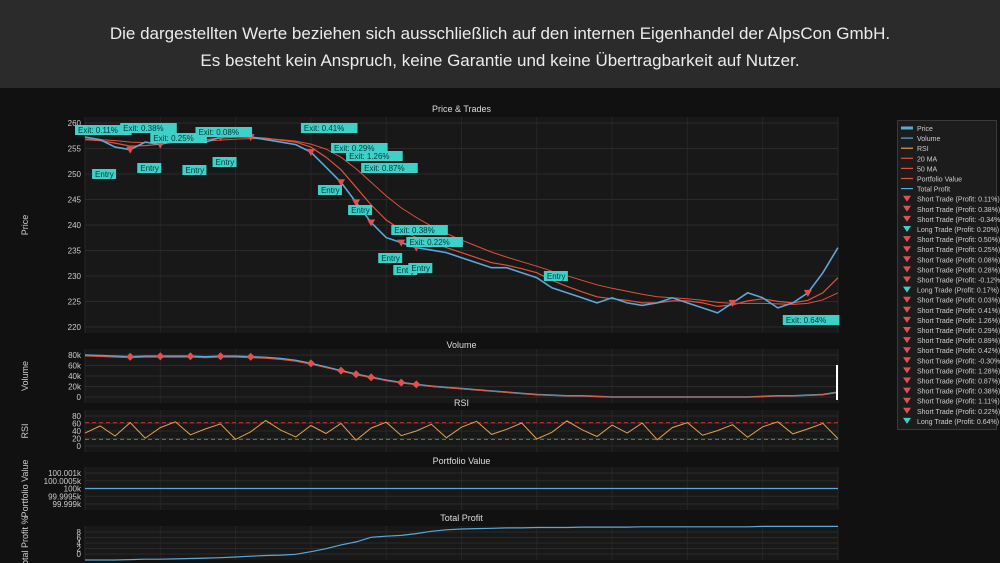 This screenshot has height=563, width=1000. What do you see at coordinates (75, 225) in the screenshot?
I see `y-tick-label: 240` at bounding box center [75, 225].